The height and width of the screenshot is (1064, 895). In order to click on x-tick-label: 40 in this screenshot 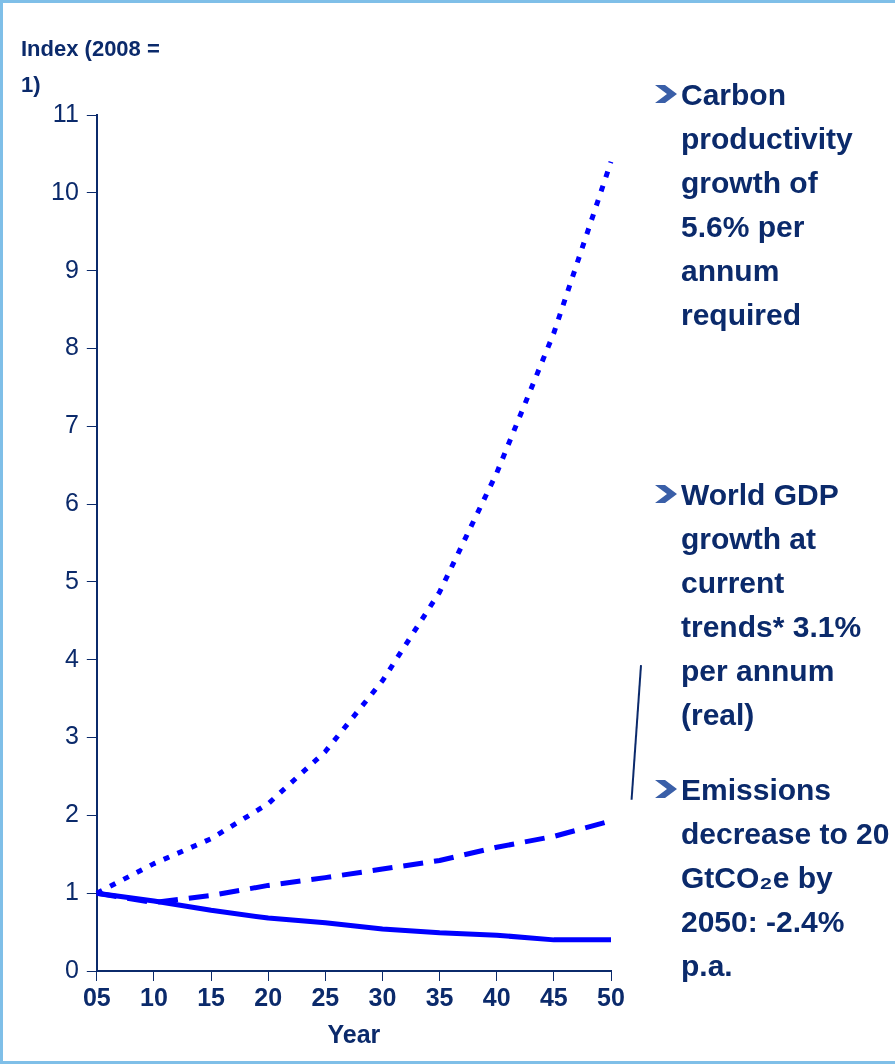, I will do `click(496, 996)`.